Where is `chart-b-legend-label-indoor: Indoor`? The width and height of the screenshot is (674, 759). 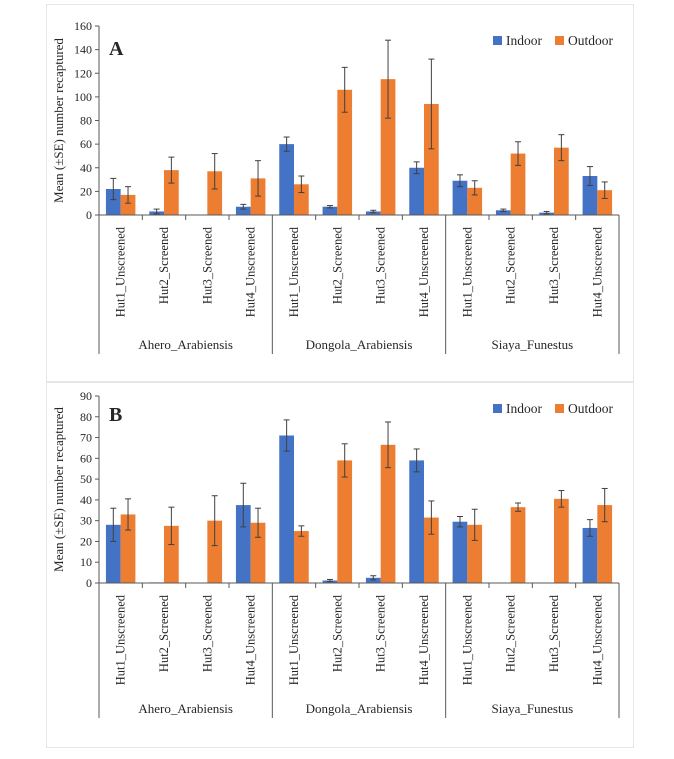
chart-b-legend-label-indoor: Indoor is located at coordinates (524, 408).